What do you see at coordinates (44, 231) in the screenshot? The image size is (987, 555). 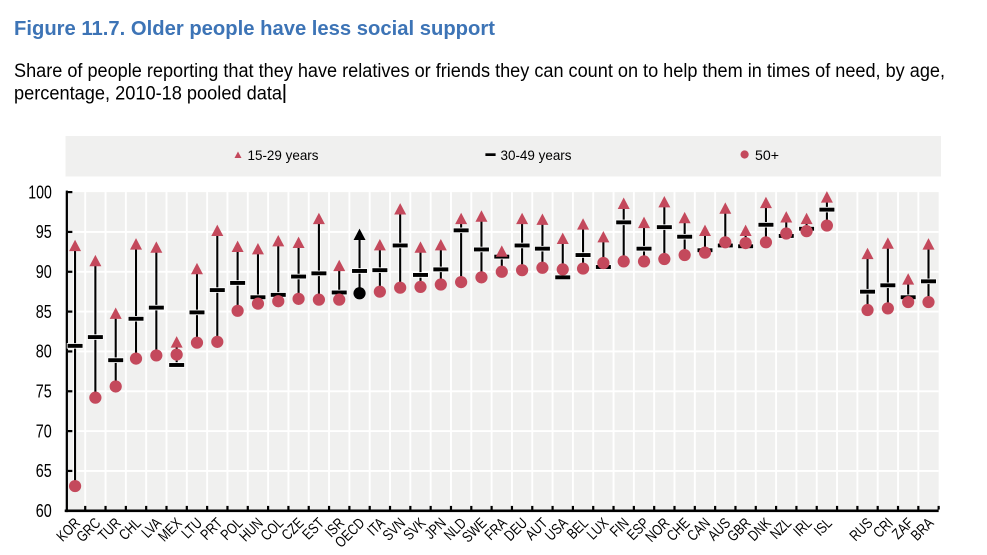 I see `svg-text: 95` at bounding box center [44, 231].